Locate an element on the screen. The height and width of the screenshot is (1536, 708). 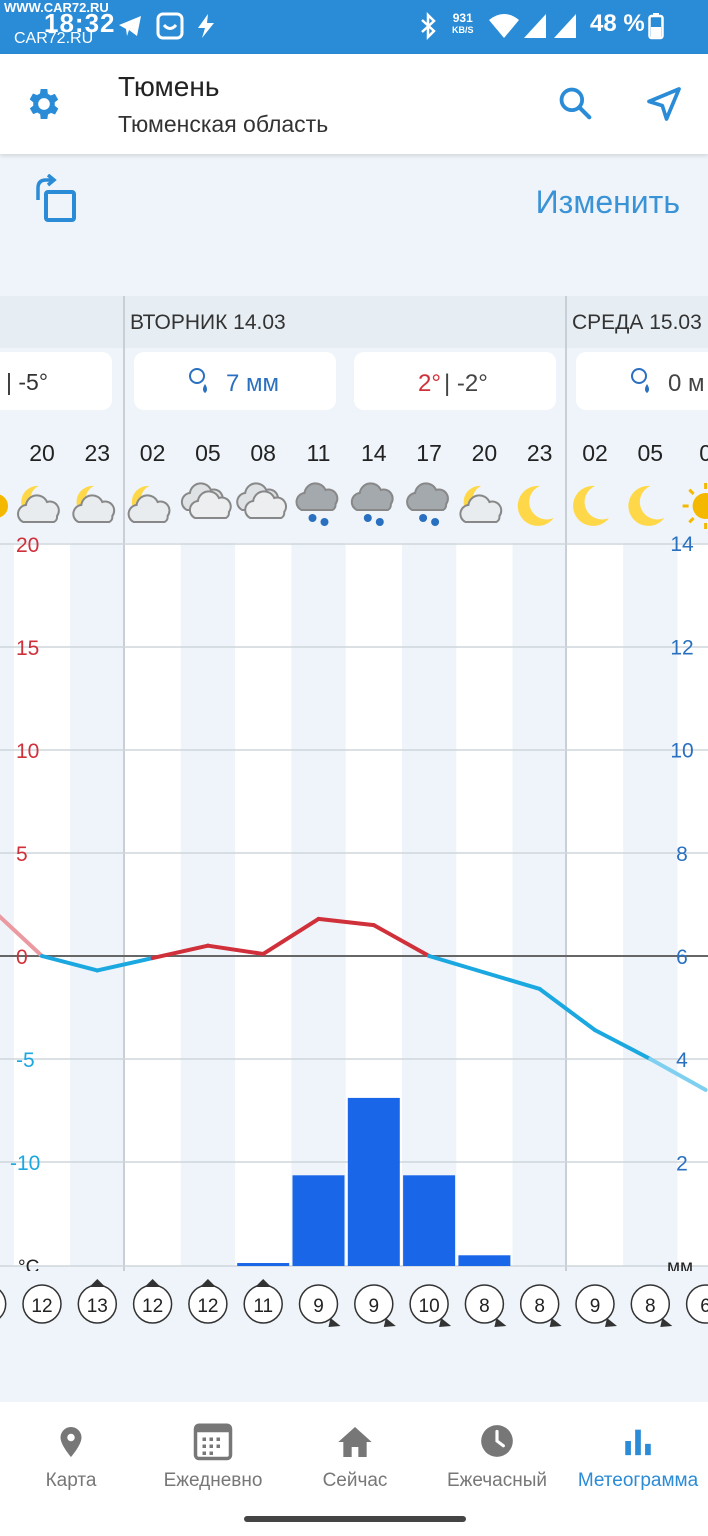
nav-label: Сейчас is located at coordinates (355, 1480).